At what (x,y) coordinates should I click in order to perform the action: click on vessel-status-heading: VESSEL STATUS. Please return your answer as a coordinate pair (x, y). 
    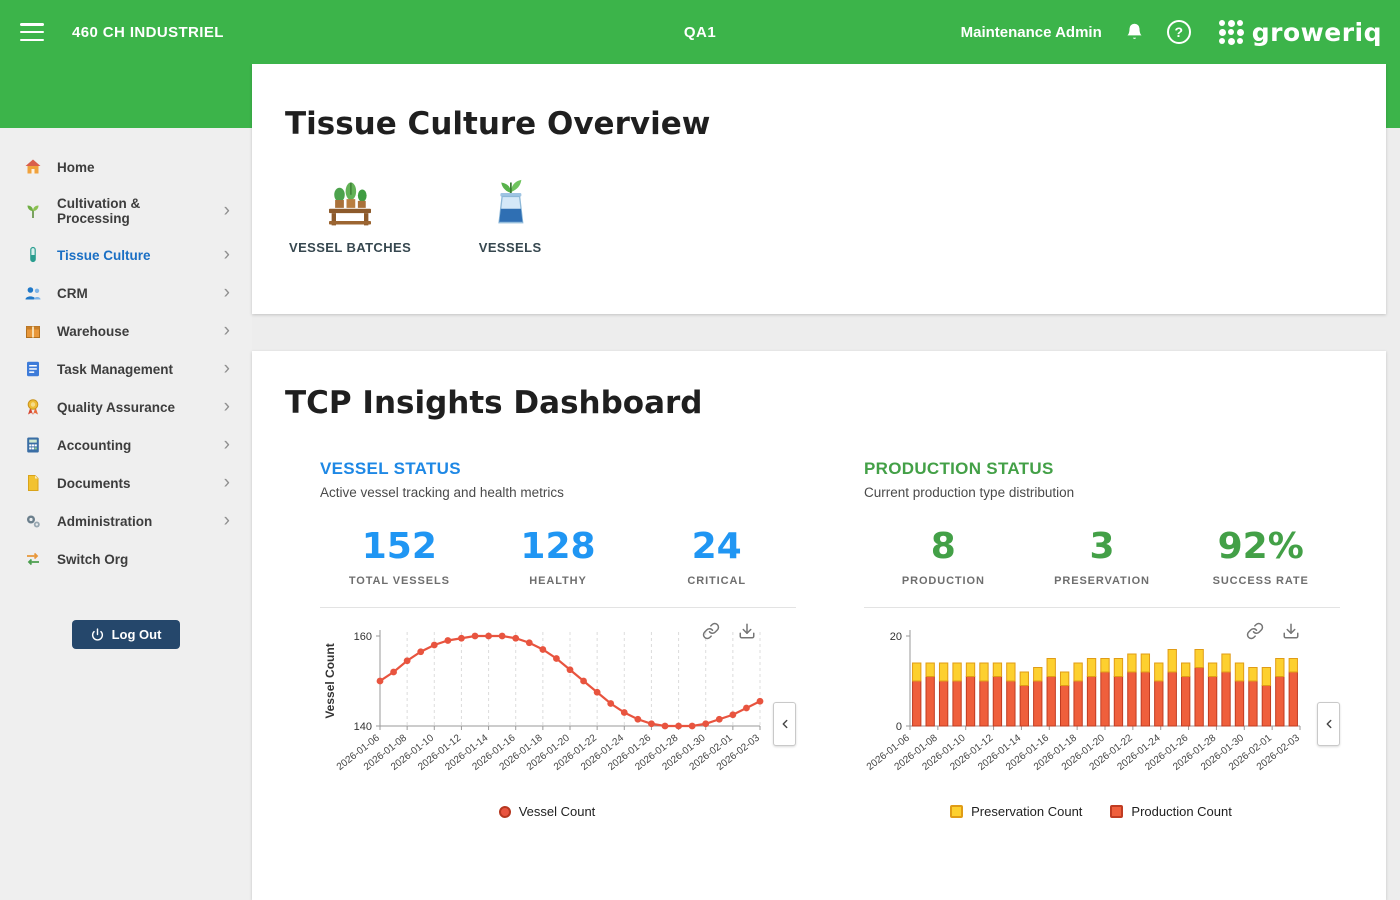
    Looking at the image, I should click on (390, 468).